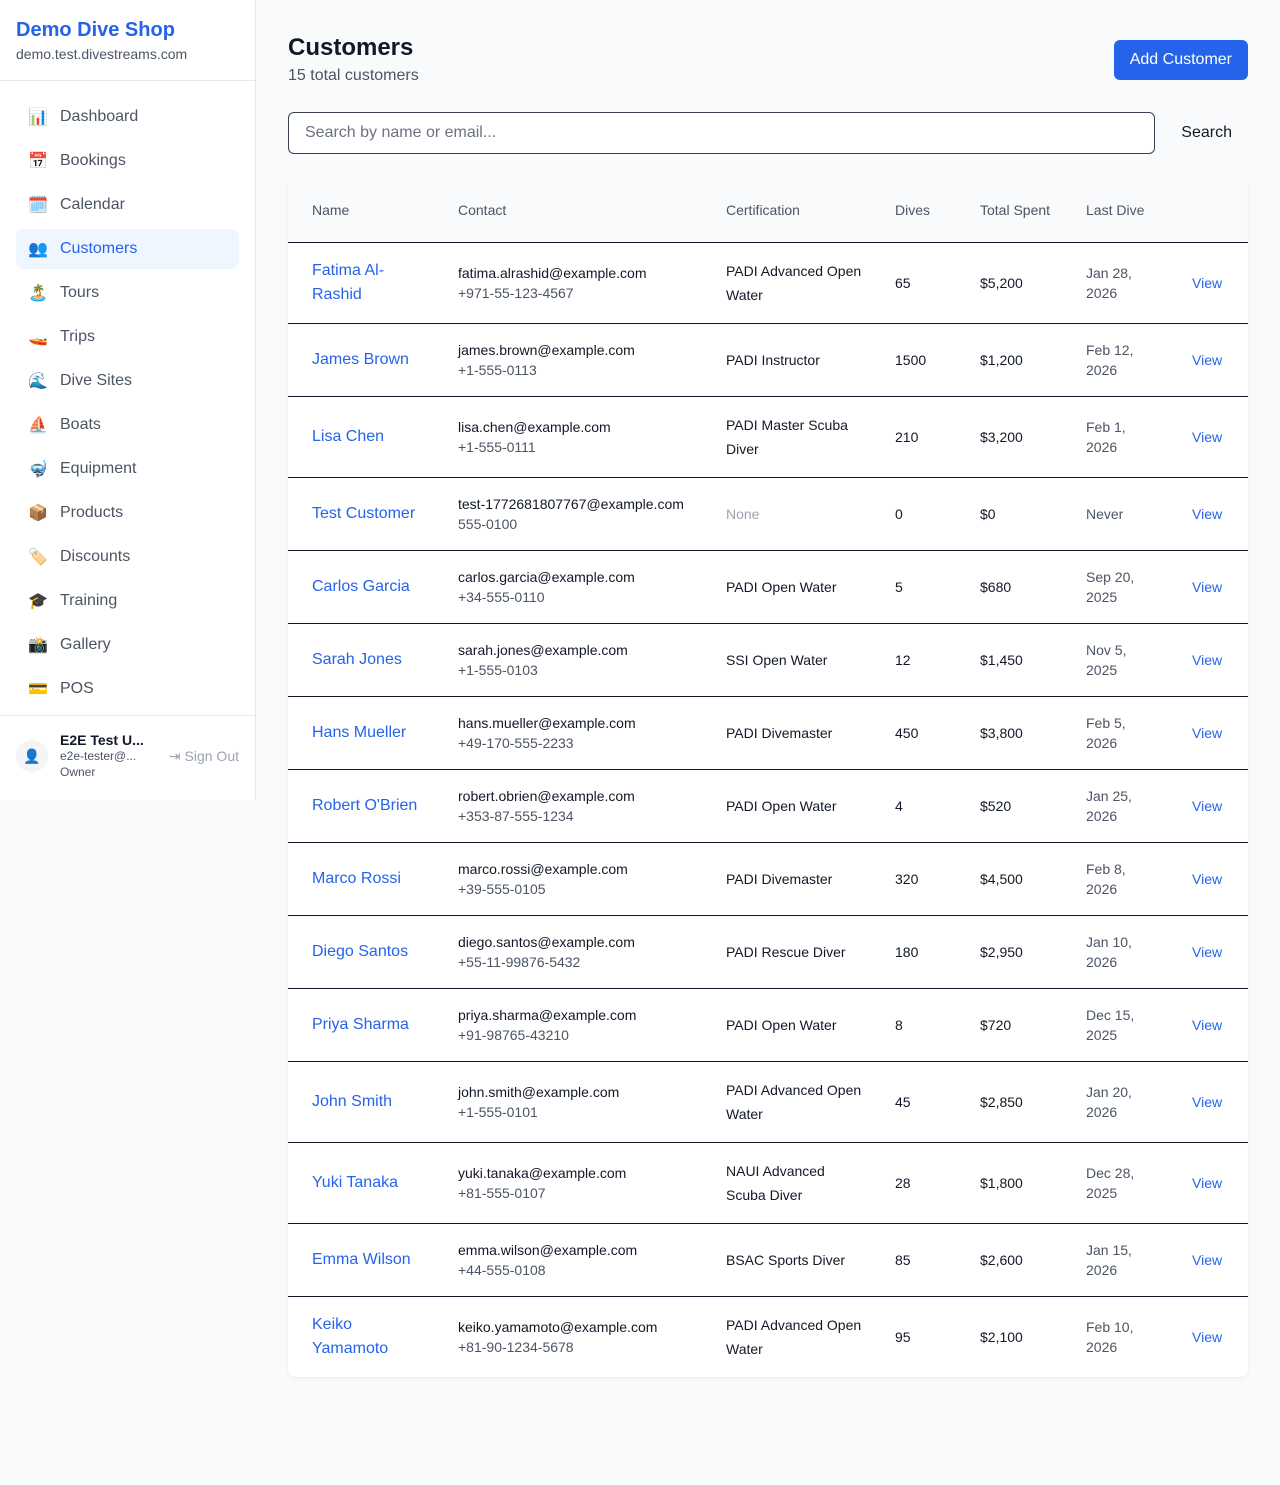 The height and width of the screenshot is (1485, 1280). I want to click on sign-out-label: Sign Out, so click(211, 755).